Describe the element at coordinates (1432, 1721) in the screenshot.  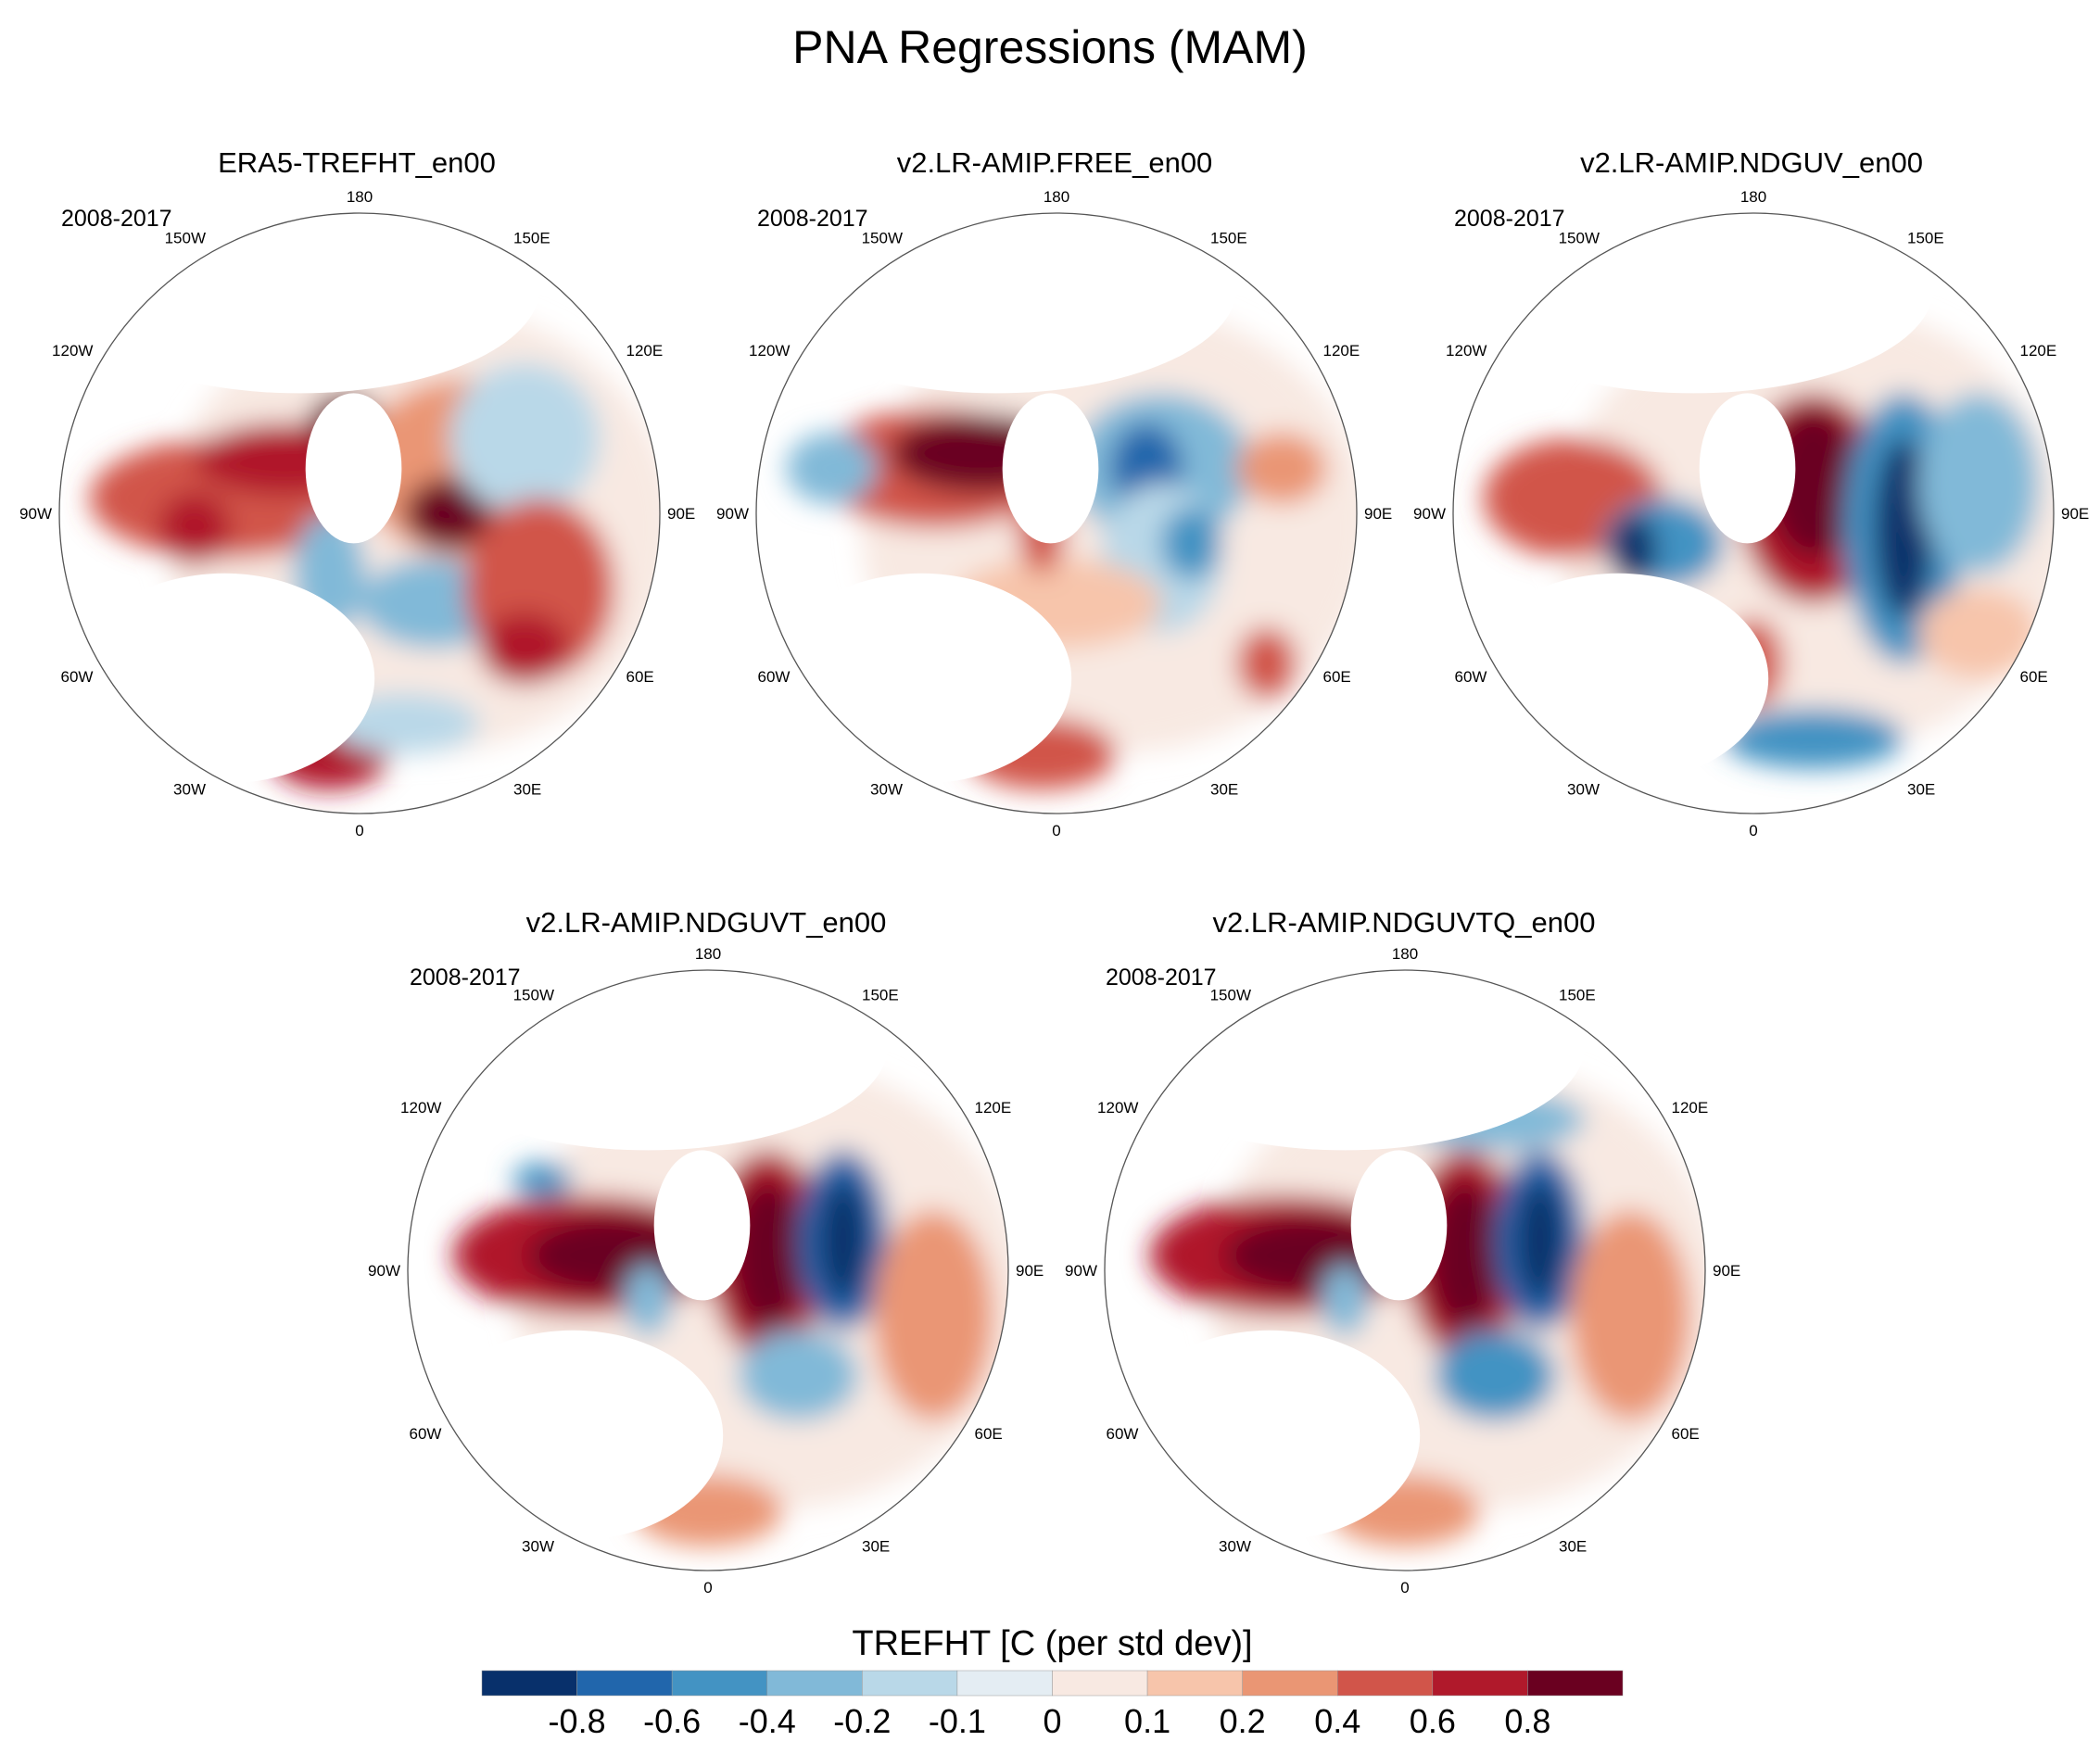
I see `colorbar-tick-label: 0.6` at that location.